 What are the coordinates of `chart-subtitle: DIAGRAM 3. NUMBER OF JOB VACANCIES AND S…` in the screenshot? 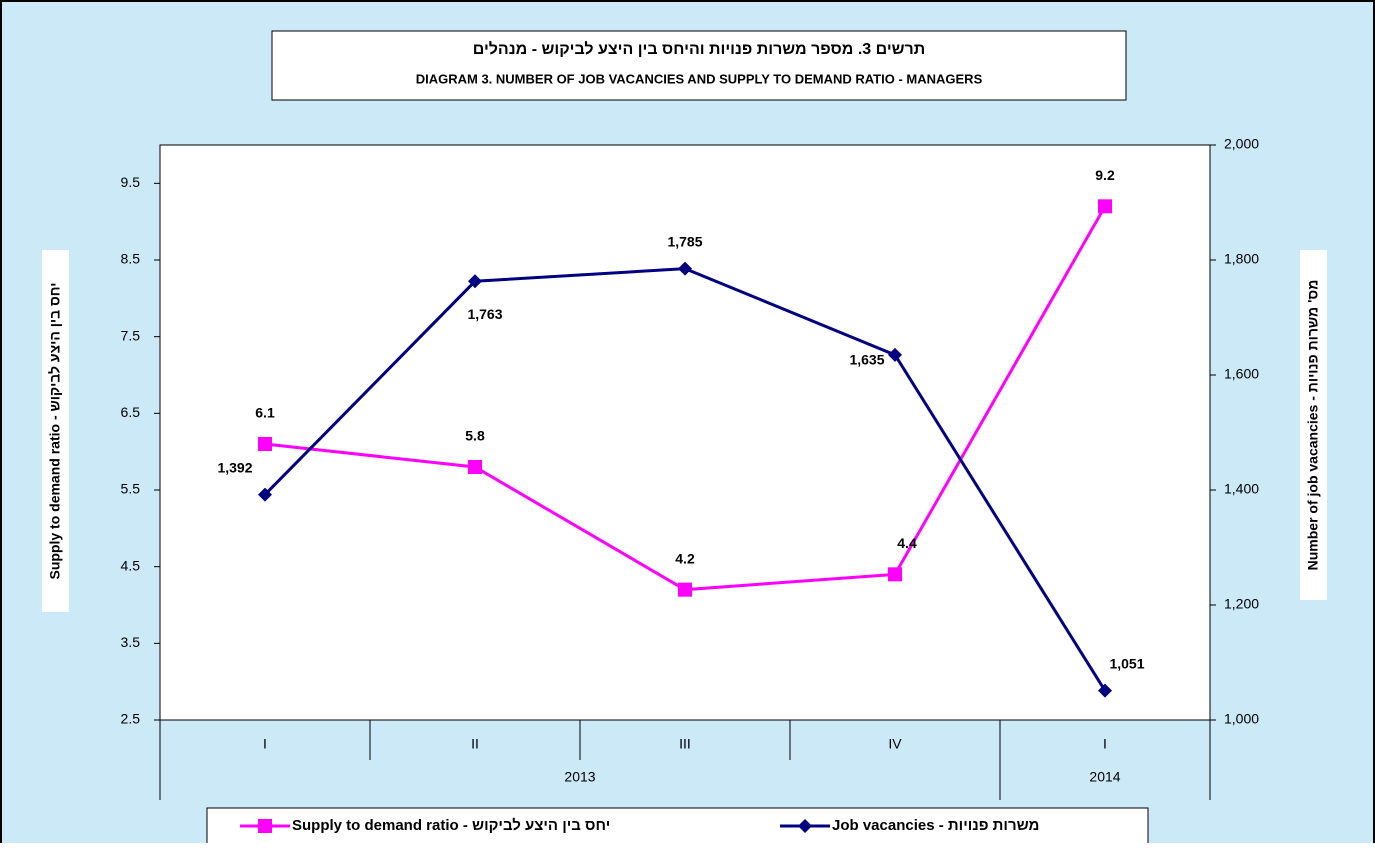 It's located at (699, 78).